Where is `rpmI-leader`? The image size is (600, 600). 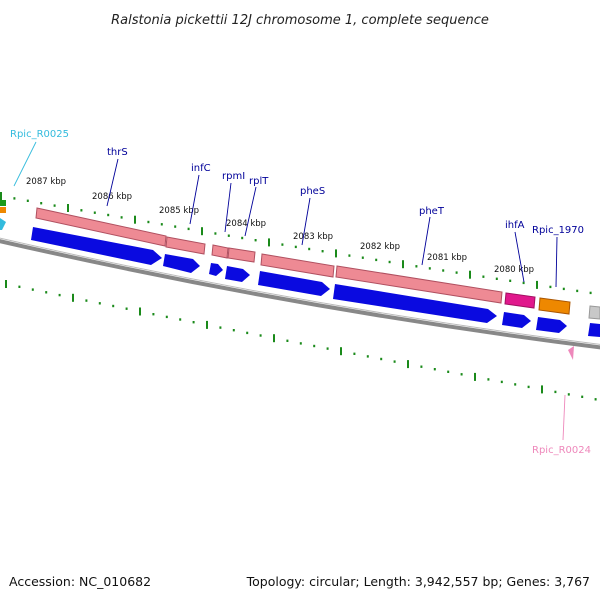
rpmI-leader is located at coordinates (228, 207).